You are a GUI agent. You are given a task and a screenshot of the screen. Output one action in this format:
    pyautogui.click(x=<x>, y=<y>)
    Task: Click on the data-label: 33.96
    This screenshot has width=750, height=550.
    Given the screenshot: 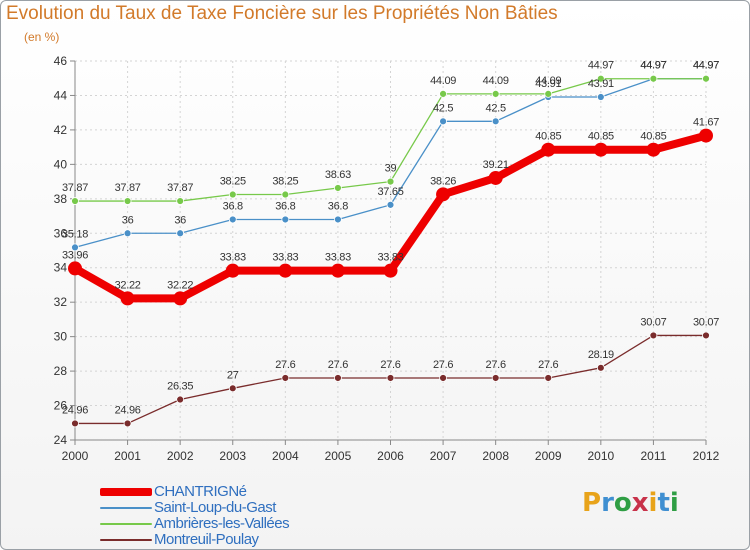 What is the action you would take?
    pyautogui.click(x=75, y=255)
    